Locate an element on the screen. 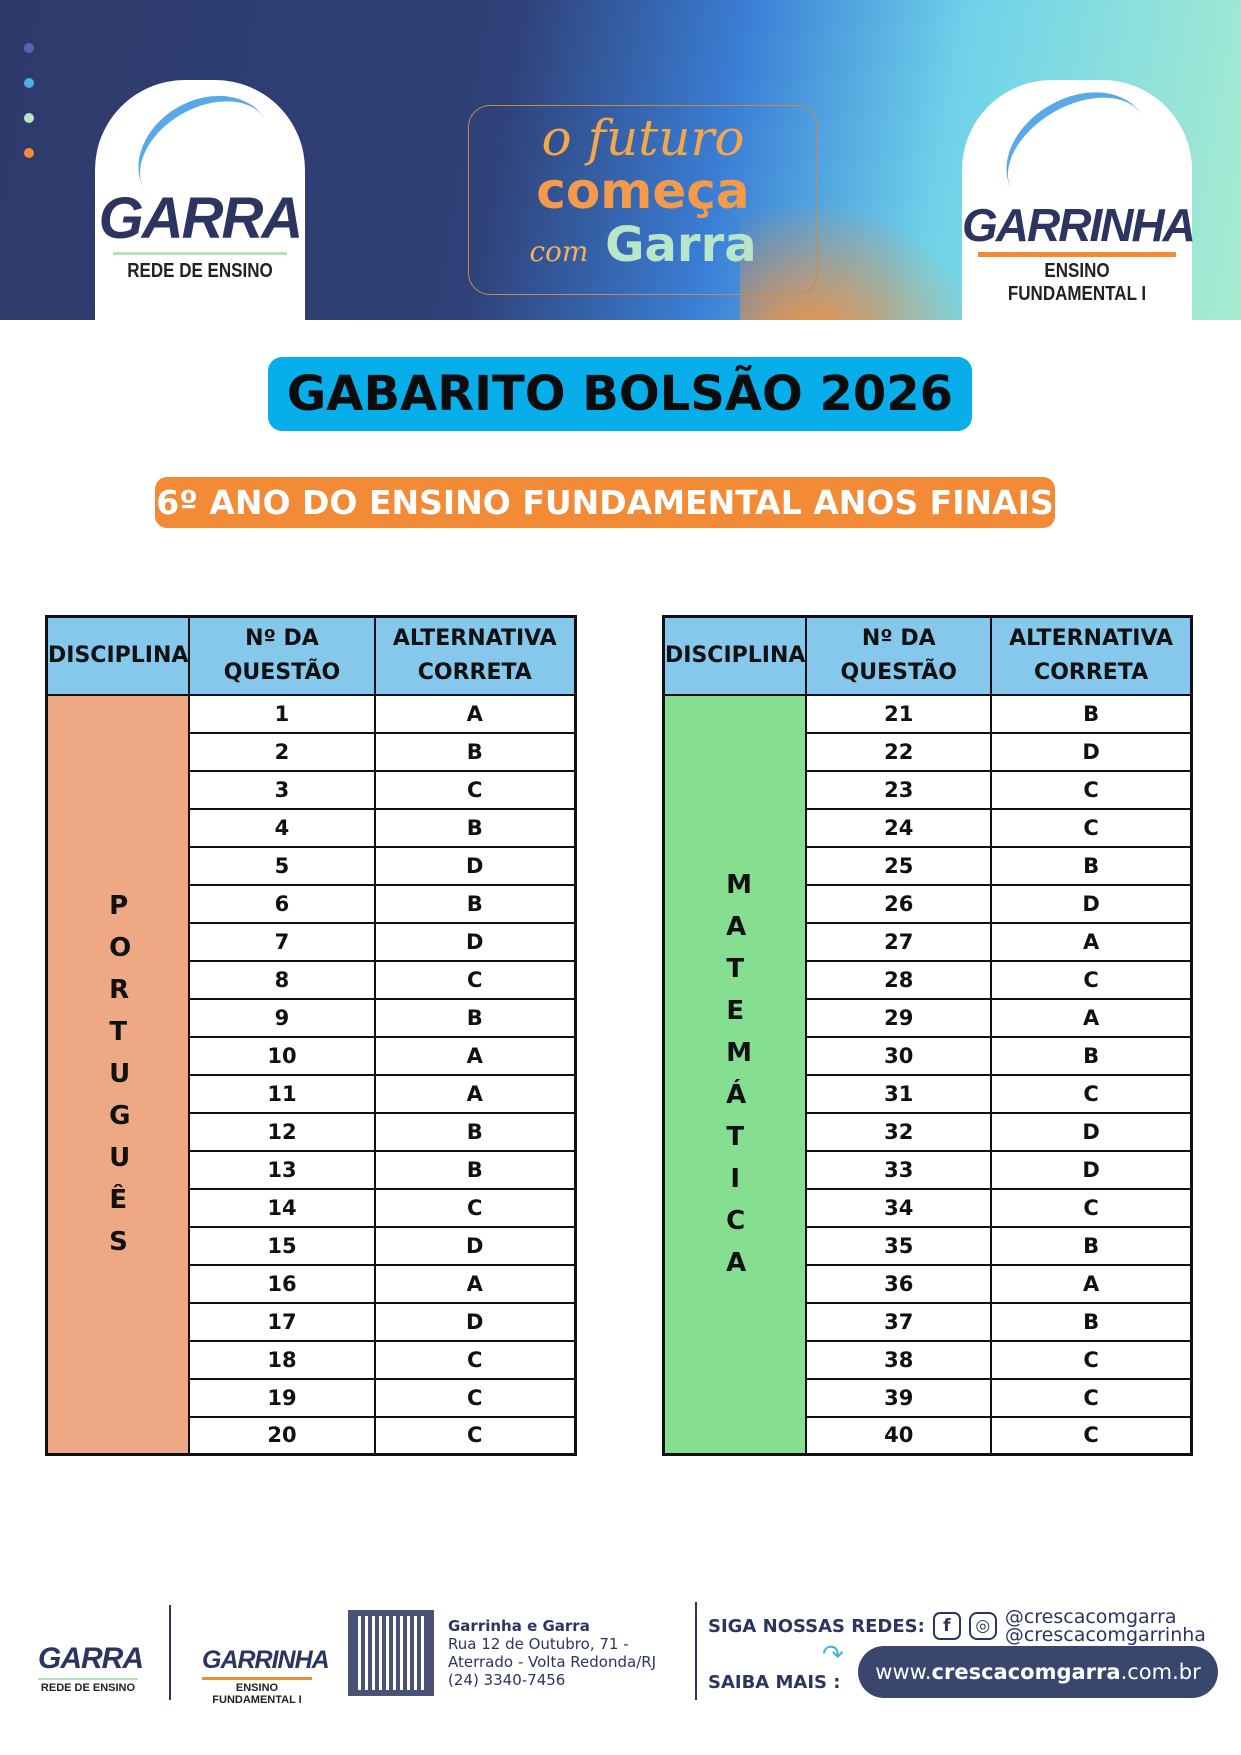 The height and width of the screenshot is (1755, 1241). slogan-line3: com Garra is located at coordinates (643, 248).